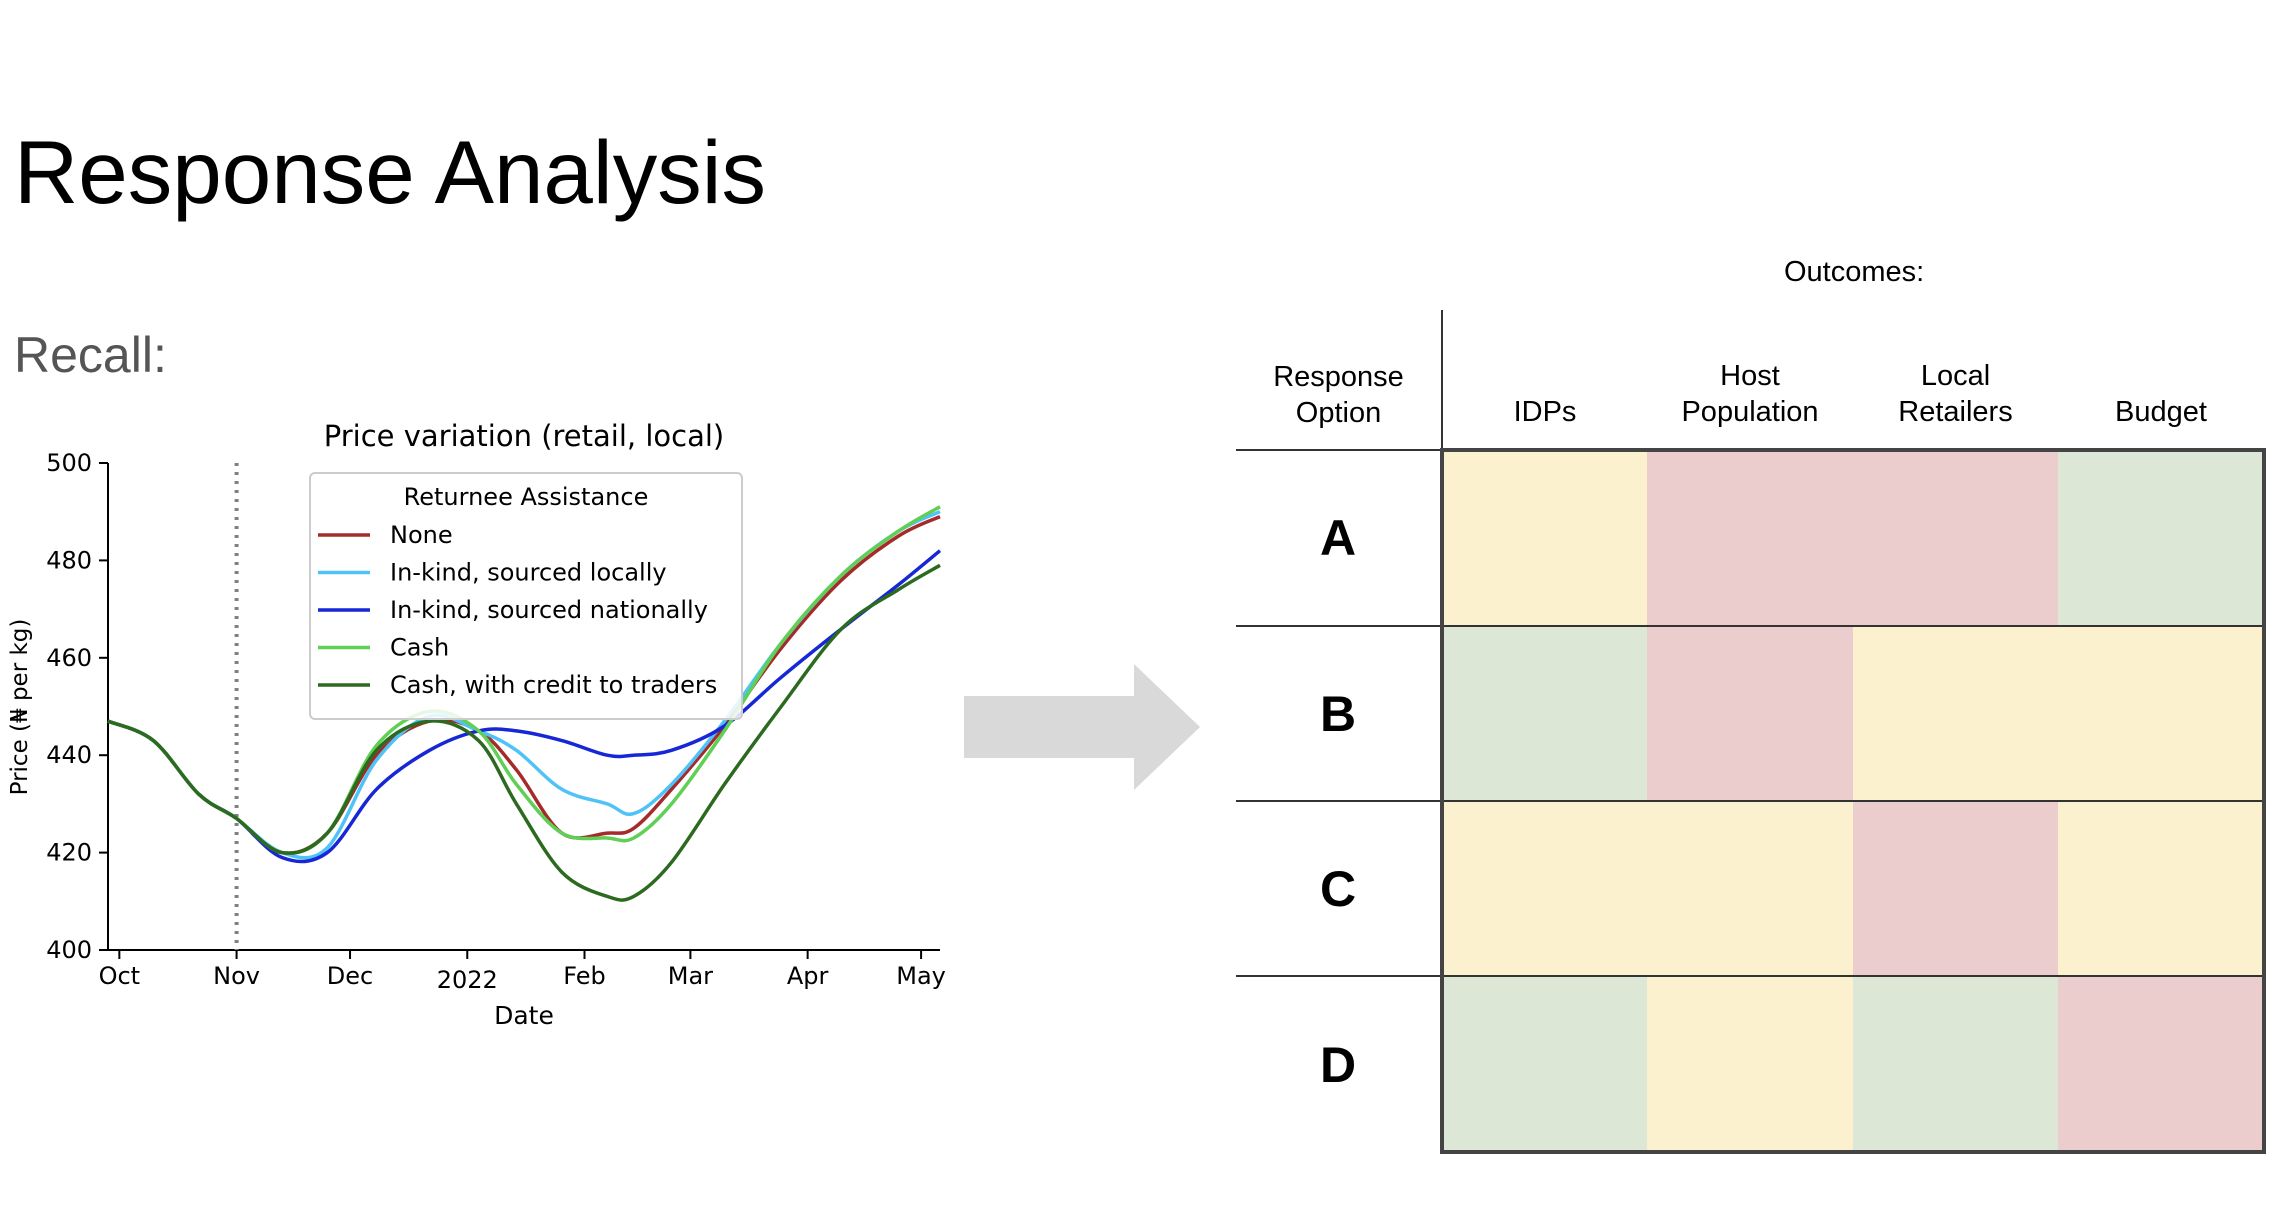  Describe the element at coordinates (1340, 537) in the screenshot. I see `response-option-label: A` at that location.